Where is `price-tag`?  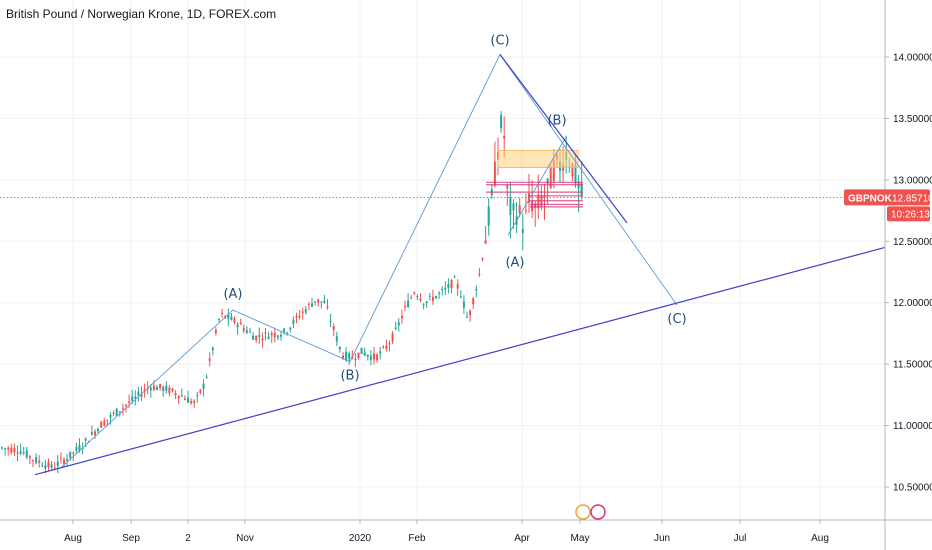 price-tag is located at coordinates (887, 197).